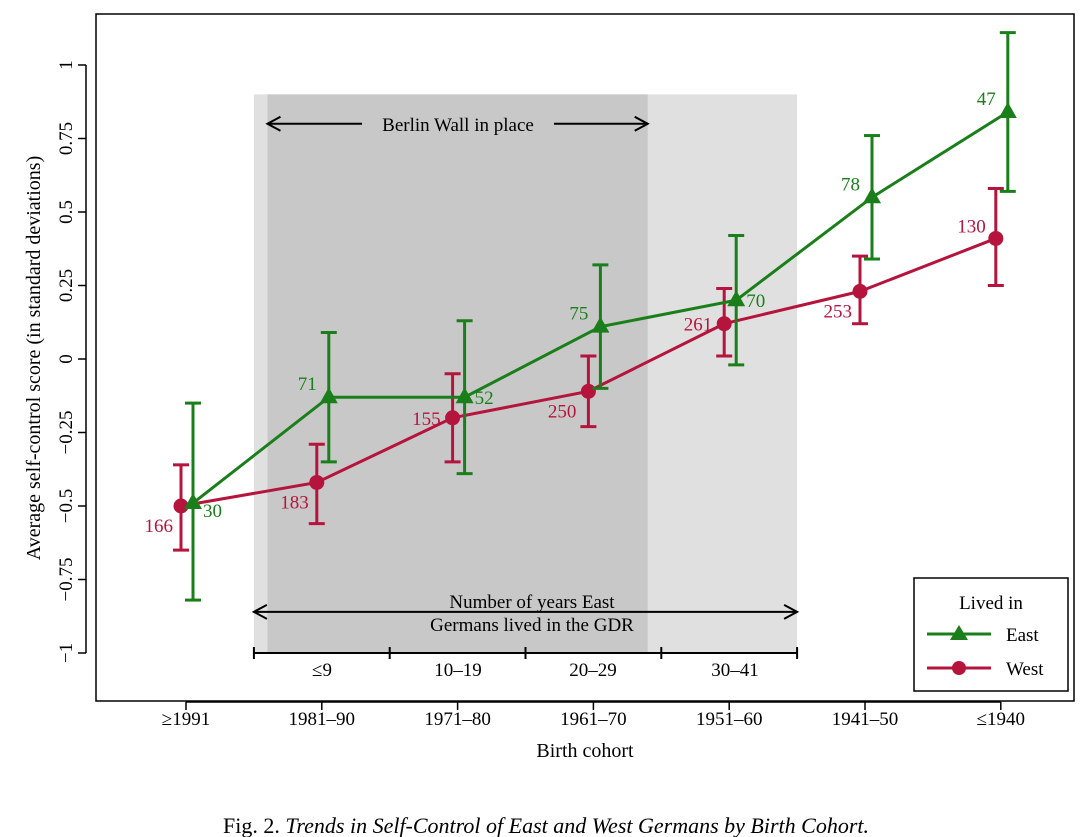  I want to click on x-tick-label: 1951–60, so click(729, 719).